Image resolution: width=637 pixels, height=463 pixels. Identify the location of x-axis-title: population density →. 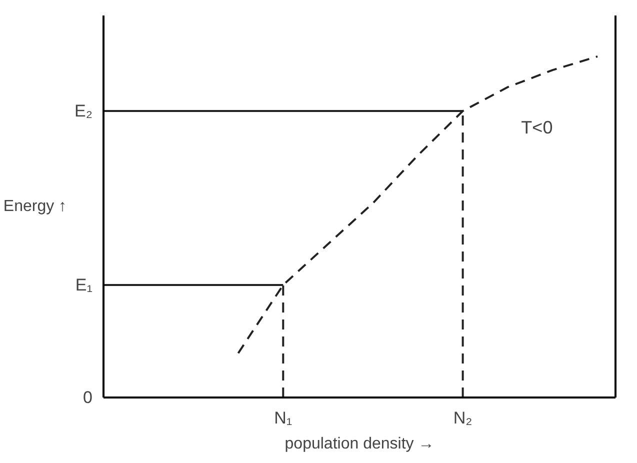
(359, 444).